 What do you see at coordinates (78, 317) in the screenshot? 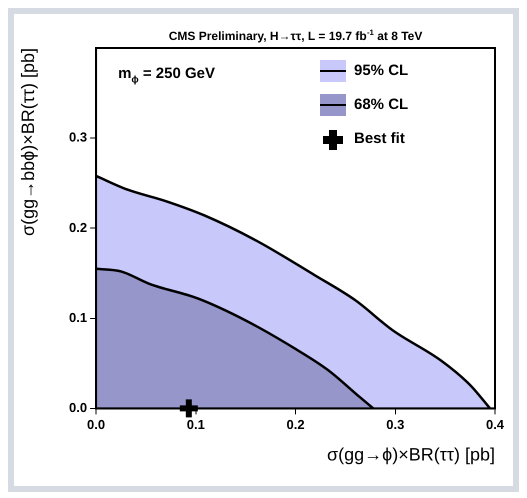
I see `y-tick-label: 0.1` at bounding box center [78, 317].